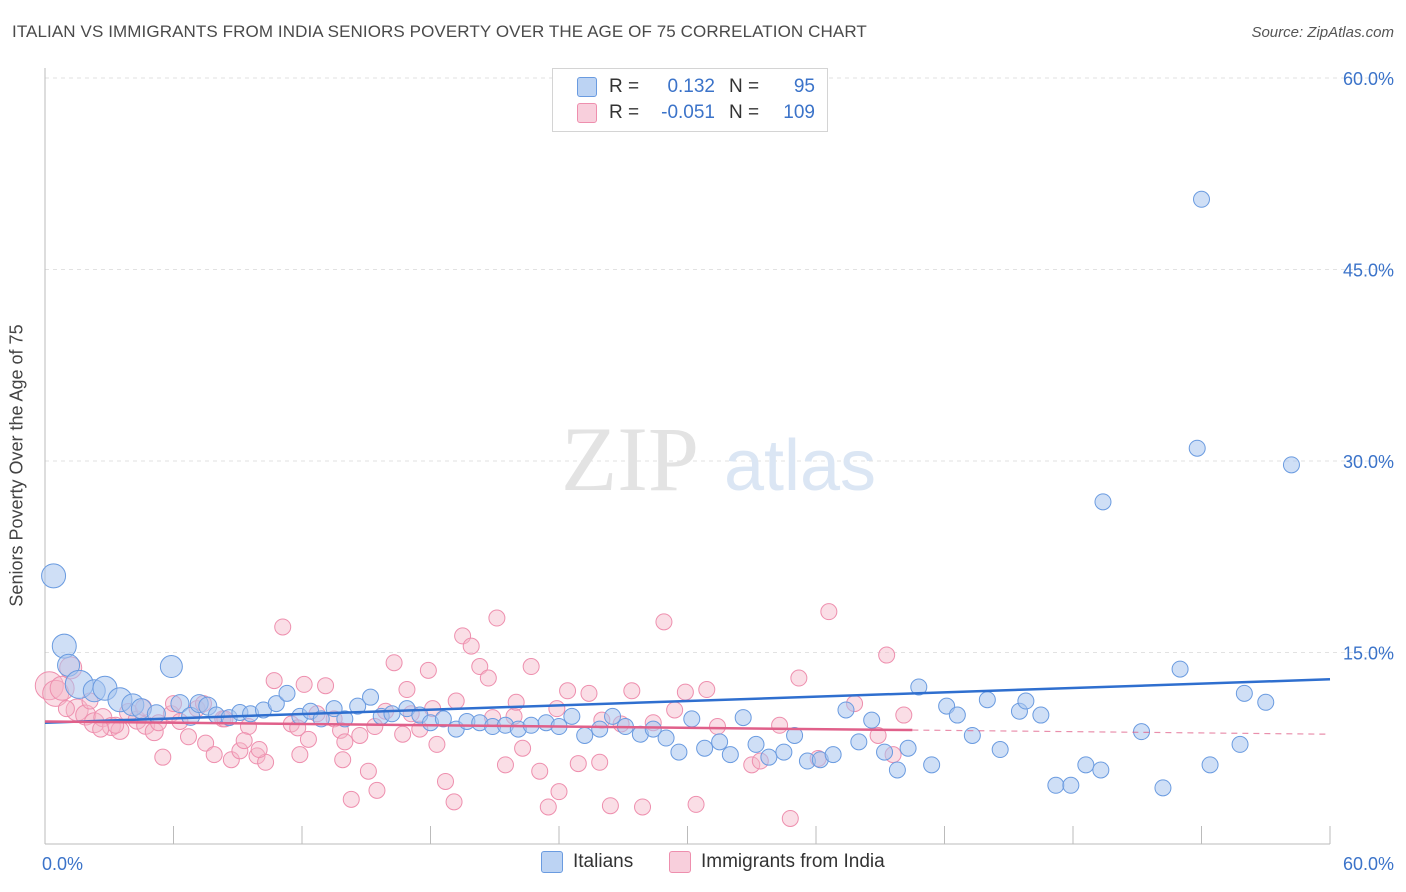  Describe the element at coordinates (793, 861) in the screenshot. I see `legend-label-india: Immigrants from India` at that location.